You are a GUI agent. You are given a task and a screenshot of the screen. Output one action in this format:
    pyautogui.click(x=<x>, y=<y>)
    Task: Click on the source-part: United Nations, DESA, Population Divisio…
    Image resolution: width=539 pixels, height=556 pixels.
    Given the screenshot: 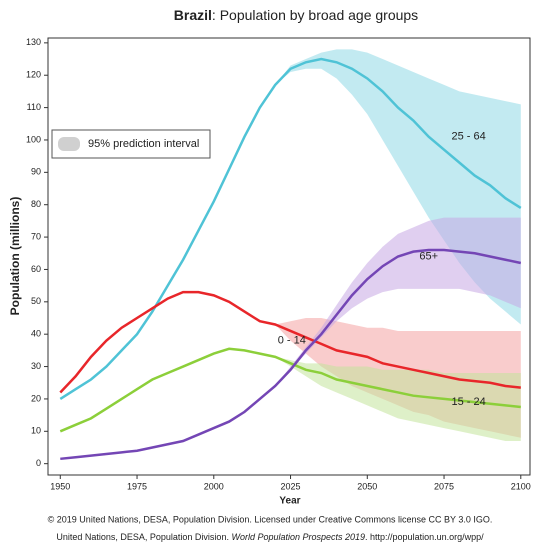 What is the action you would take?
    pyautogui.click(x=143, y=537)
    